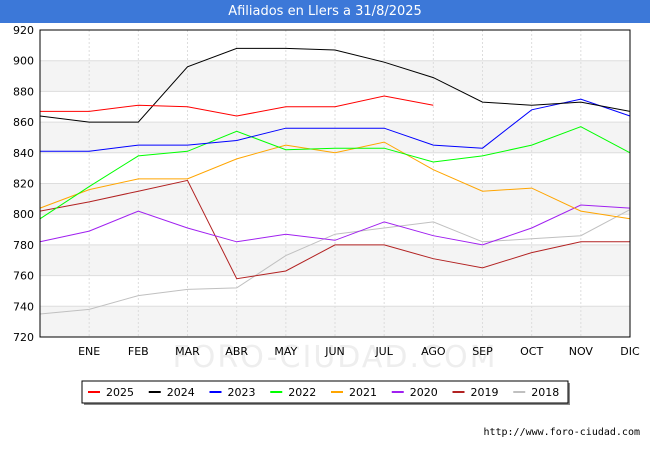  What do you see at coordinates (581, 351) in the screenshot?
I see `x-tick-label: NOV` at bounding box center [581, 351].